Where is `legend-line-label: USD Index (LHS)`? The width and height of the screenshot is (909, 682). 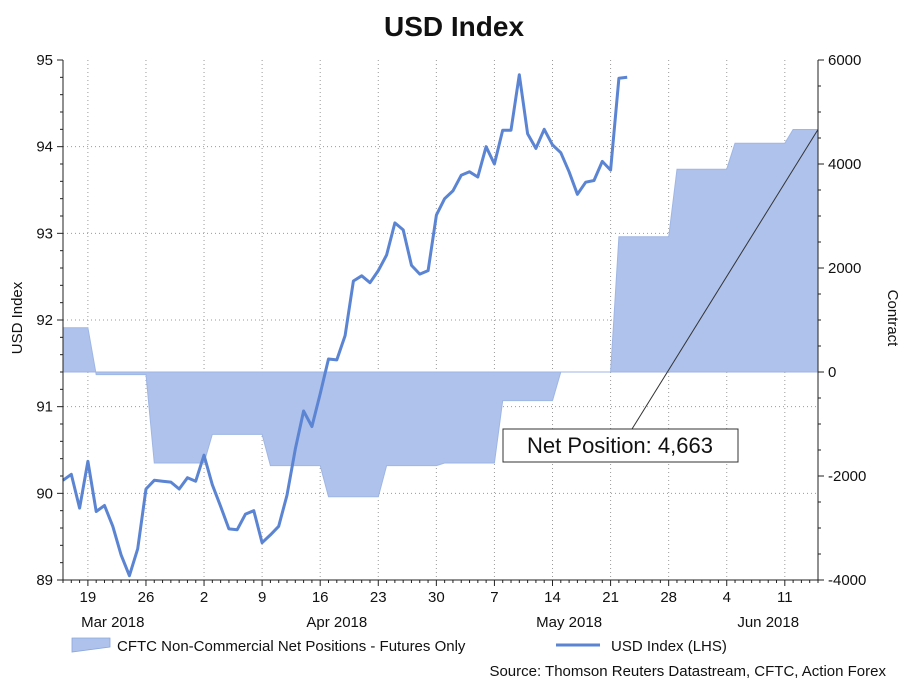 legend-line-label: USD Index (LHS) is located at coordinates (669, 646).